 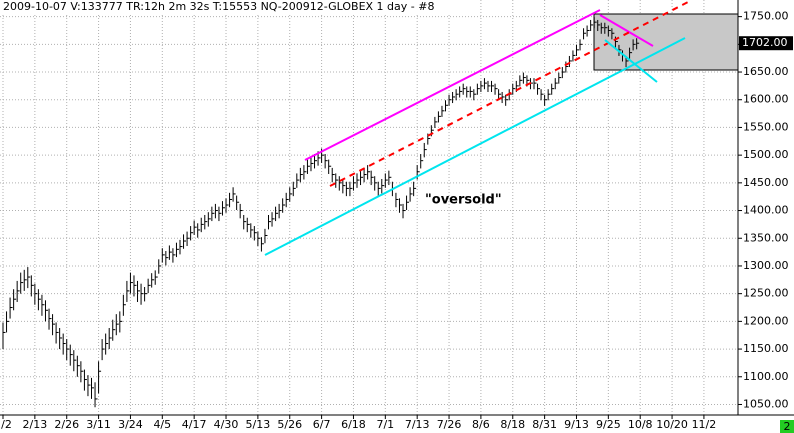 I want to click on x-tick-label: 4/5, so click(x=162, y=424).